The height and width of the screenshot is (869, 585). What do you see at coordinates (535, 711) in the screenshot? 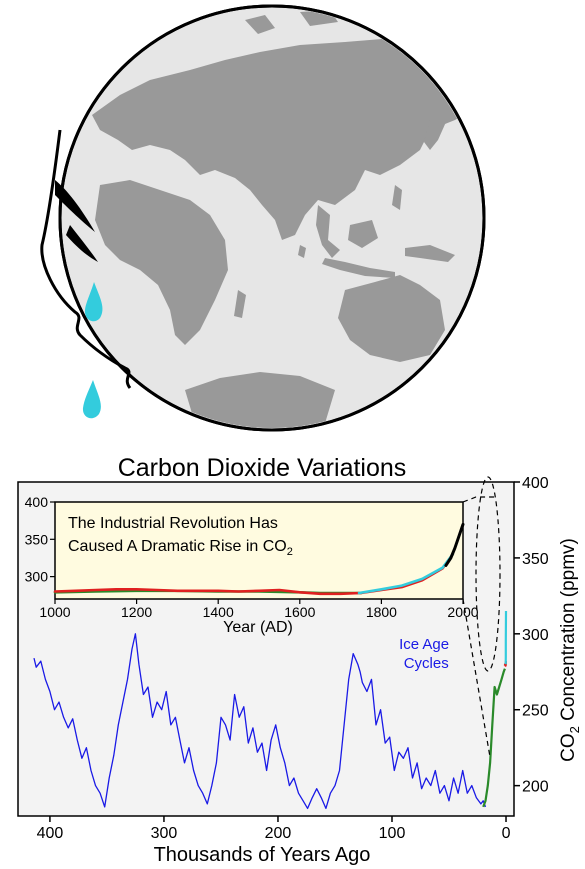
I see `main-y-tick-label: 250` at bounding box center [535, 711].